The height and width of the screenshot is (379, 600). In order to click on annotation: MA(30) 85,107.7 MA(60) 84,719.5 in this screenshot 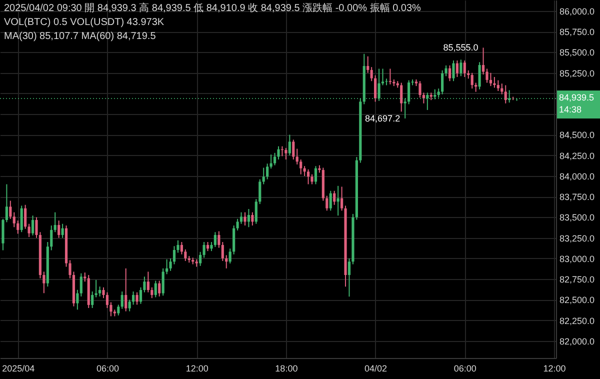, I will do `click(80, 36)`.